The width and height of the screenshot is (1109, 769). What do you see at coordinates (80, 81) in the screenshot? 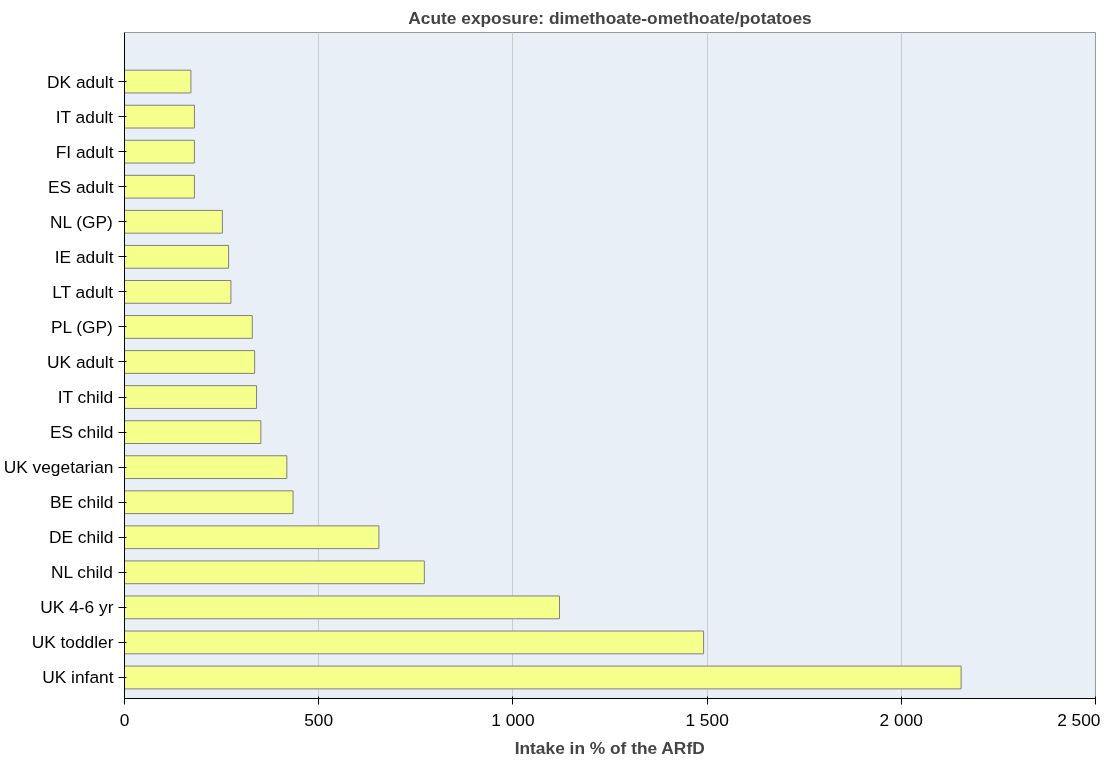
I see `y-tick-label: DK adult` at bounding box center [80, 81].